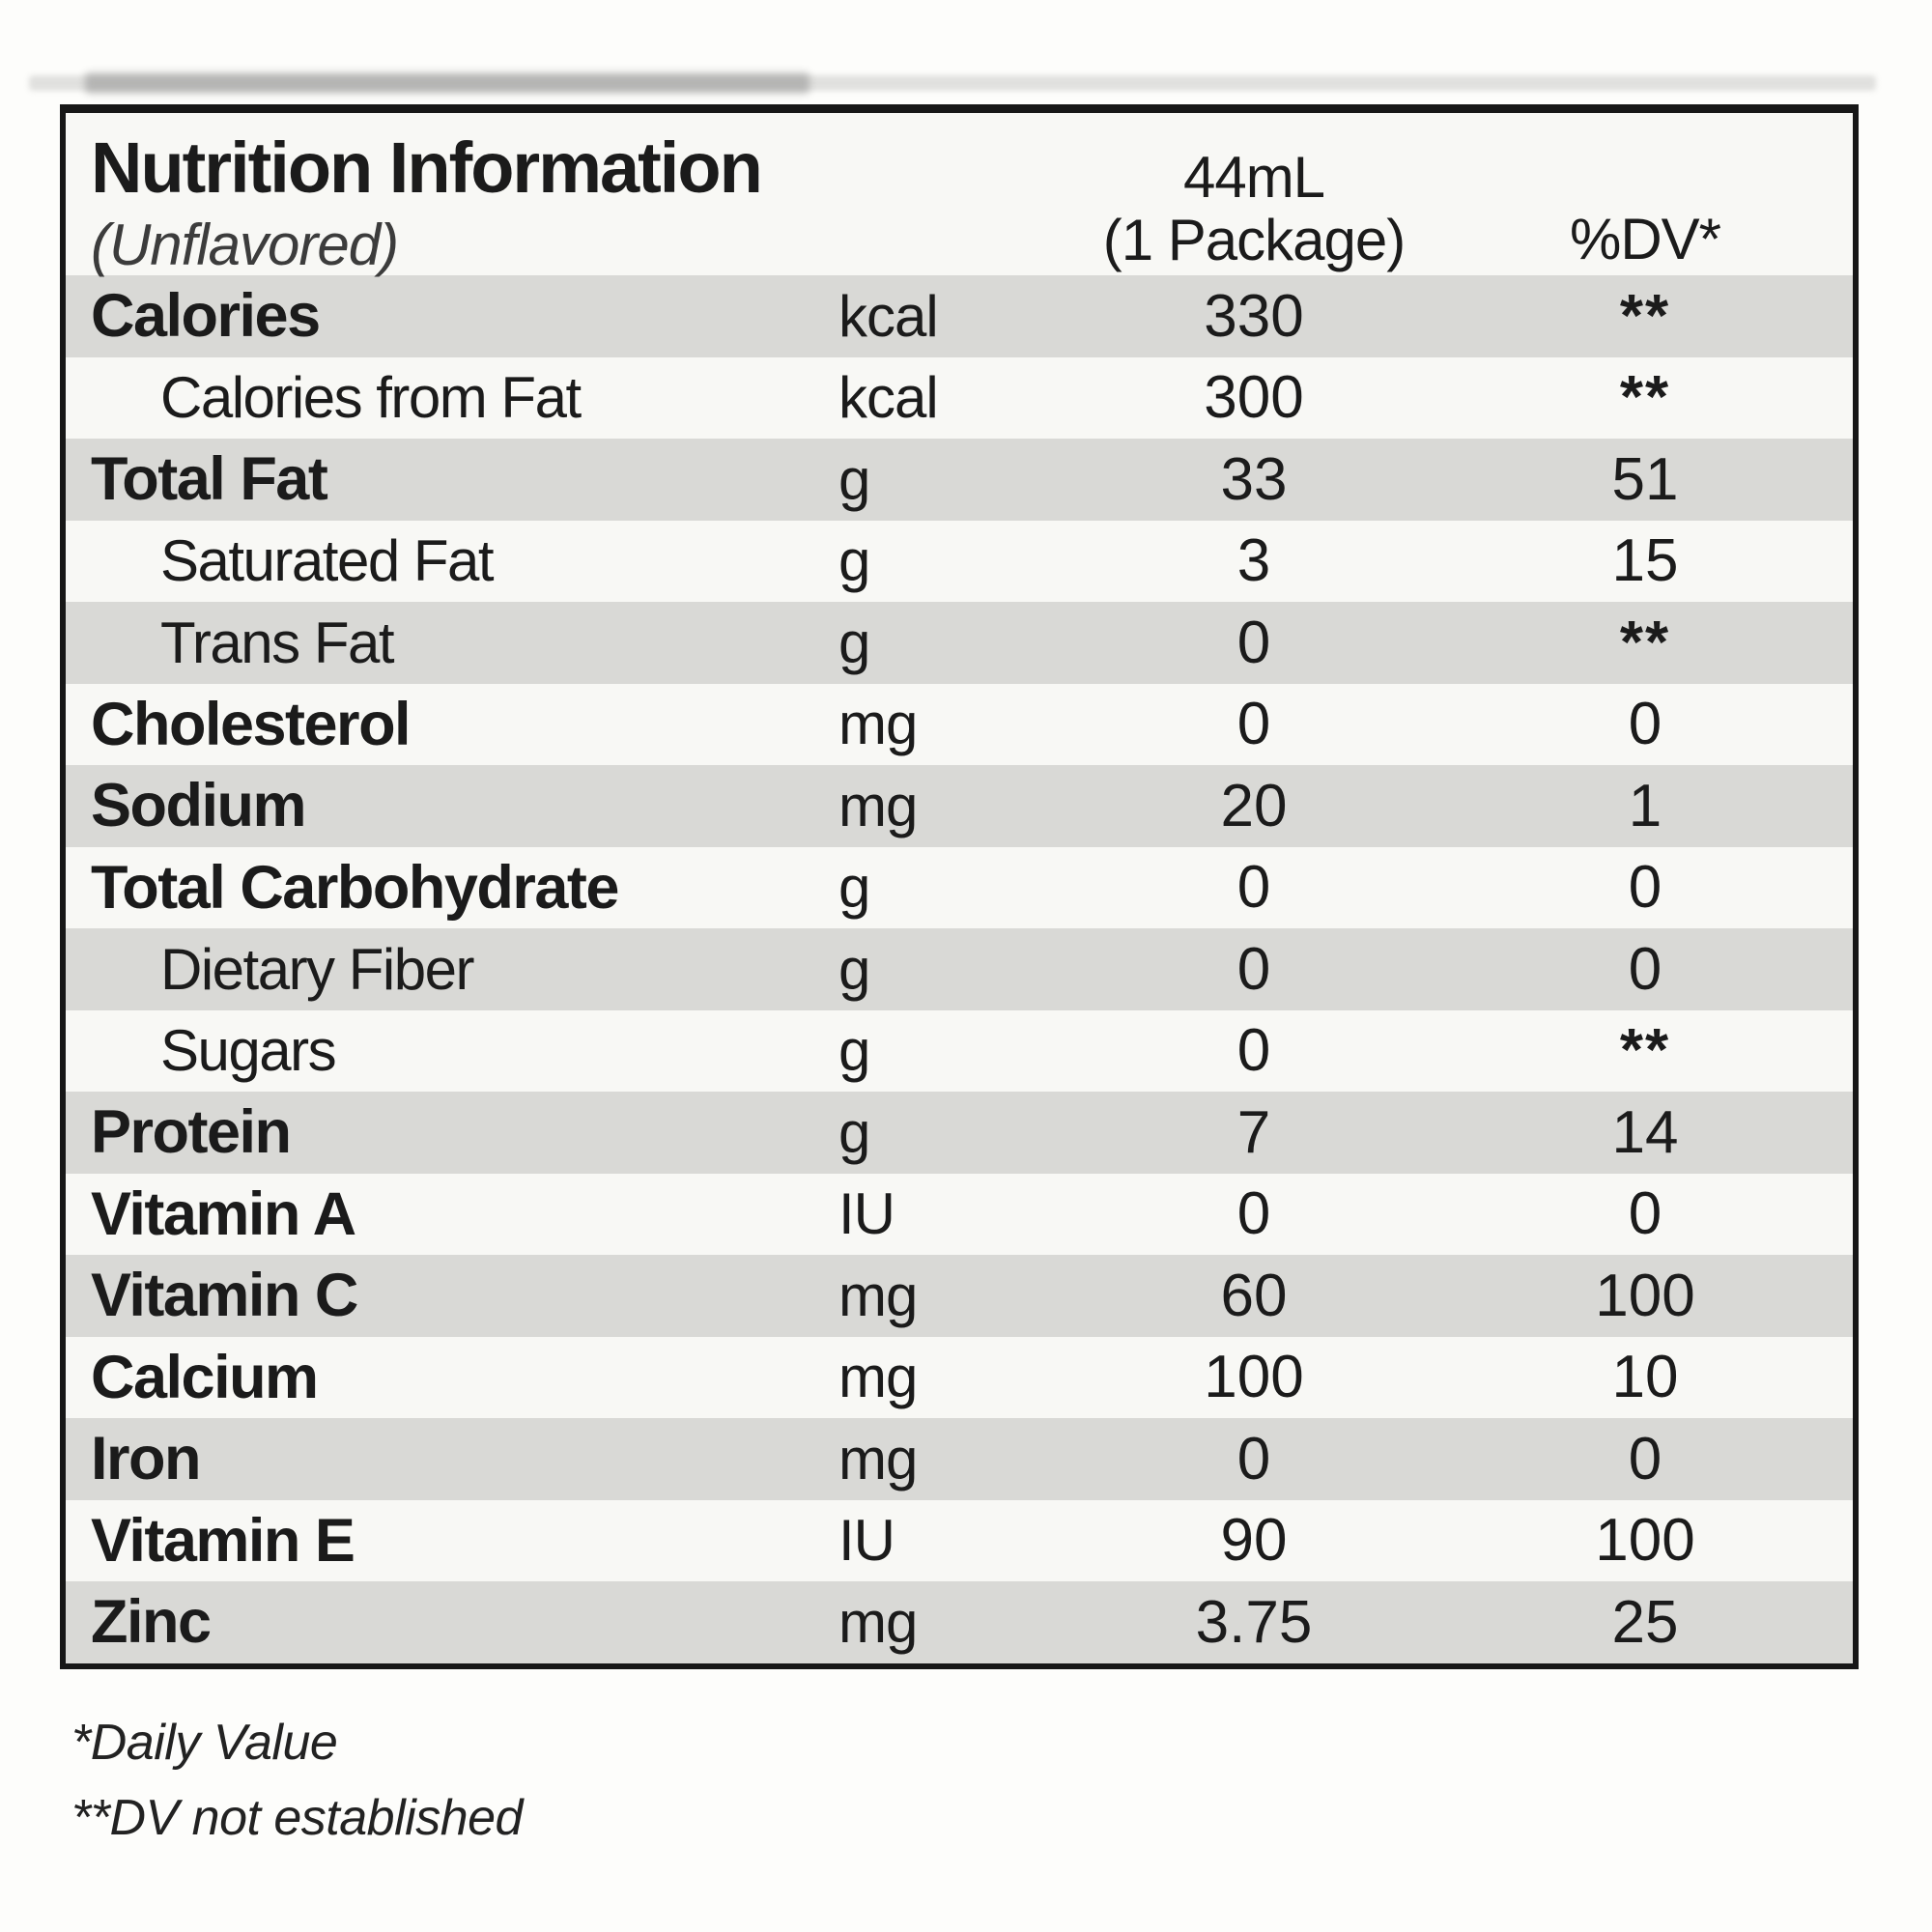  What do you see at coordinates (959, 1622) in the screenshot?
I see `nutrient-row: Zinc mg 3.75 25` at bounding box center [959, 1622].